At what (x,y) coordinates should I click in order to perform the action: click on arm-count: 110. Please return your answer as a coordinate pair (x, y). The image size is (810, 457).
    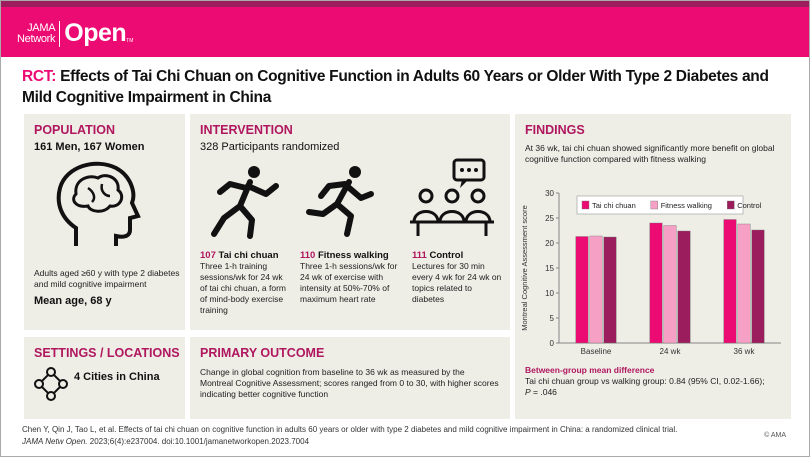
    Looking at the image, I should click on (308, 255).